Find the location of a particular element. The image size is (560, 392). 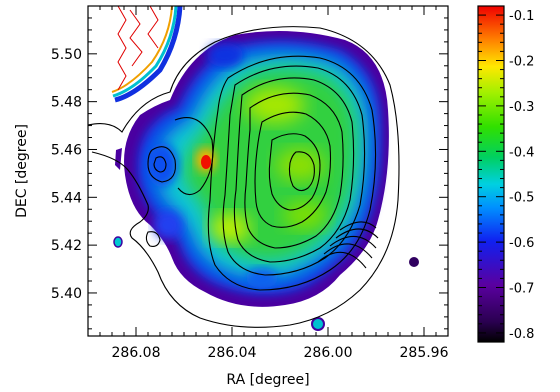

x-tick-label: 286.04 is located at coordinates (232, 353).